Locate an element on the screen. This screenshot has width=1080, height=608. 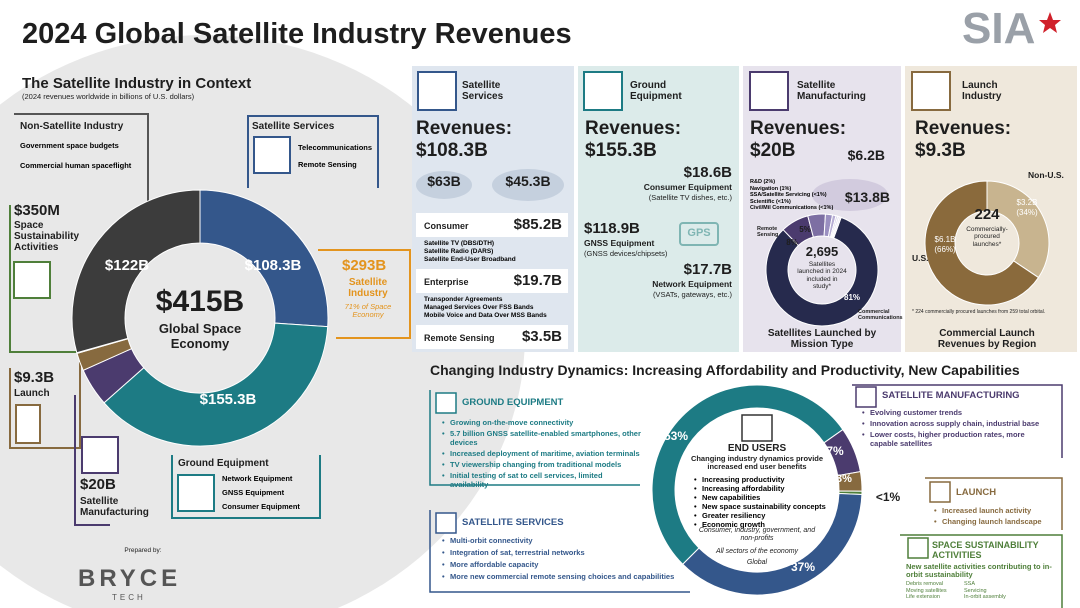
logo-star is located at coordinates (1050, 22).